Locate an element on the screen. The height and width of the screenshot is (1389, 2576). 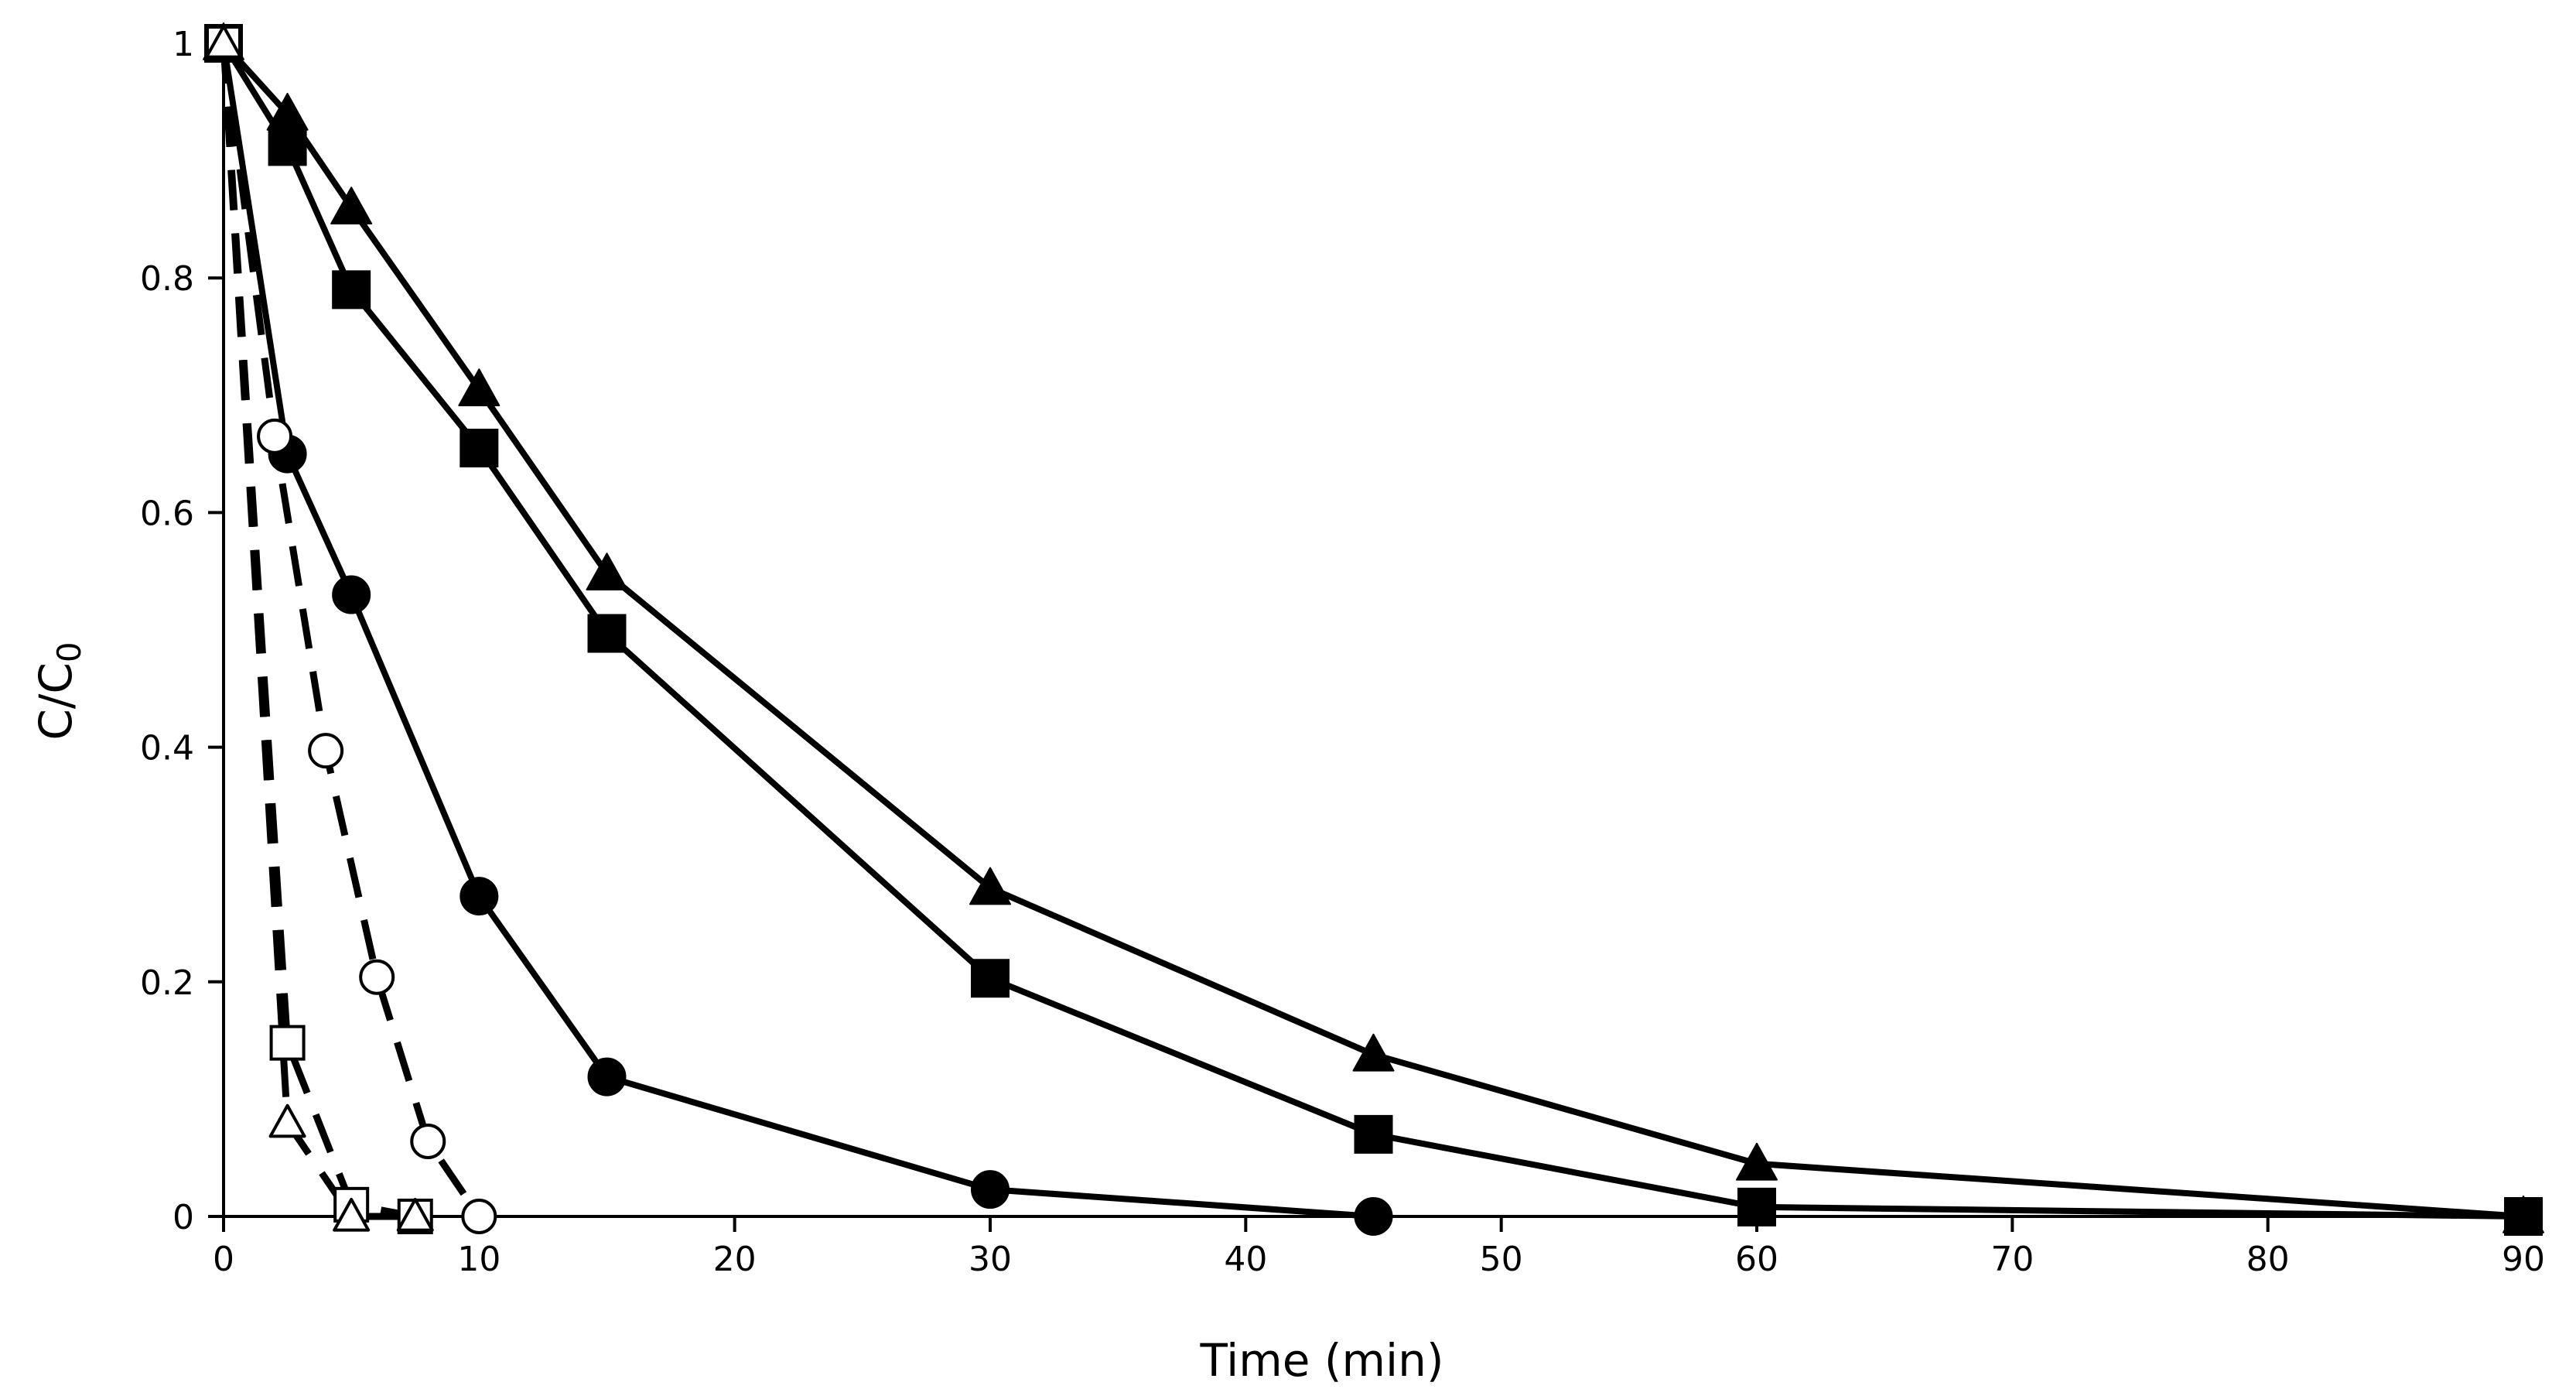
x-tick-label: 20 is located at coordinates (735, 1259).